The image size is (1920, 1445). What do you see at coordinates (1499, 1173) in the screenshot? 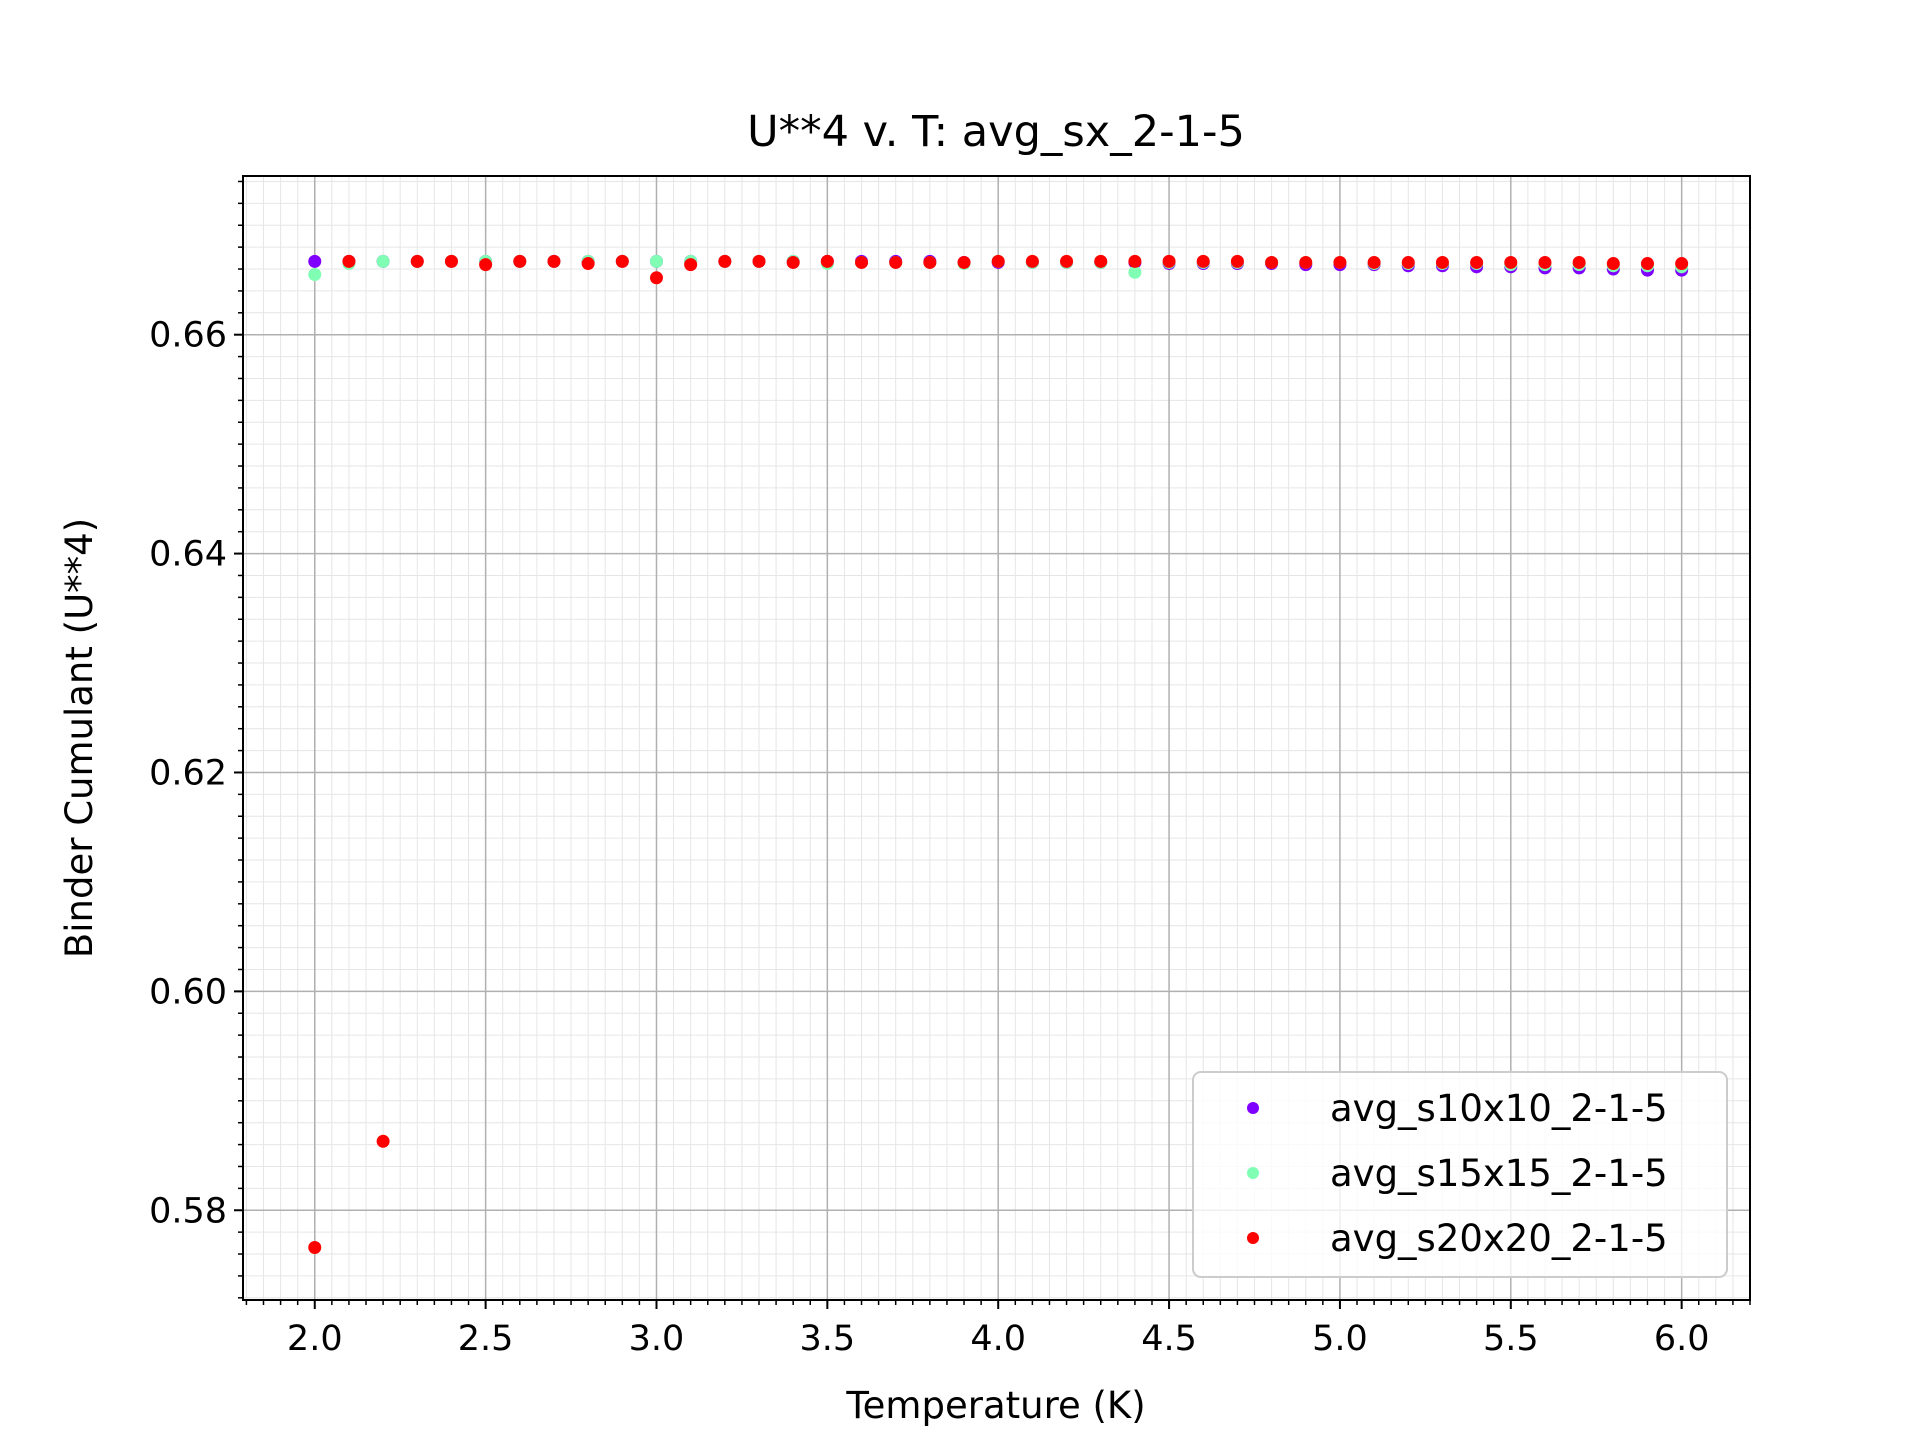
I see `legend-label-s15x15: avg_s15x15_2-1-5` at bounding box center [1499, 1173].